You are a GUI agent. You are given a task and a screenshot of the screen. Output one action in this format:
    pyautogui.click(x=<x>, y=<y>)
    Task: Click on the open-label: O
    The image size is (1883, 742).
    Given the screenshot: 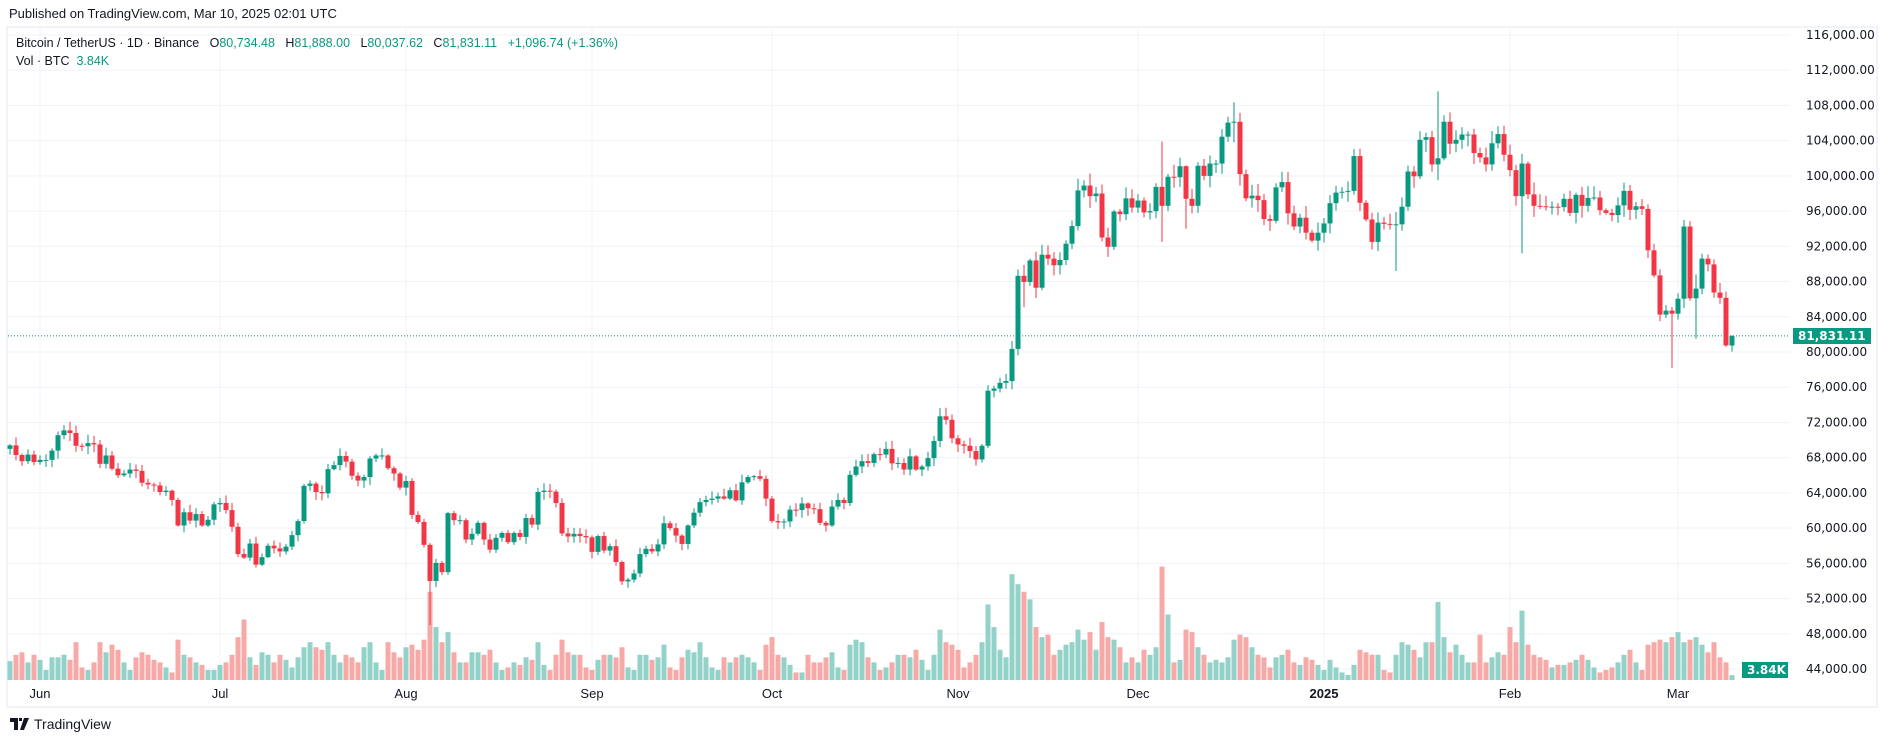 What is the action you would take?
    pyautogui.click(x=214, y=43)
    